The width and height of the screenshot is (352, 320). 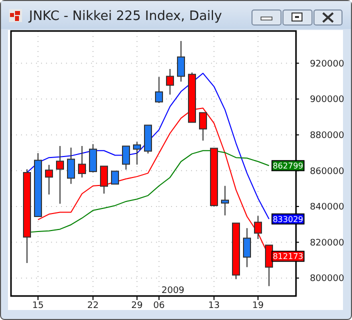 What do you see at coordinates (327, 136) in the screenshot?
I see `y-tick-label: 880000` at bounding box center [327, 136].